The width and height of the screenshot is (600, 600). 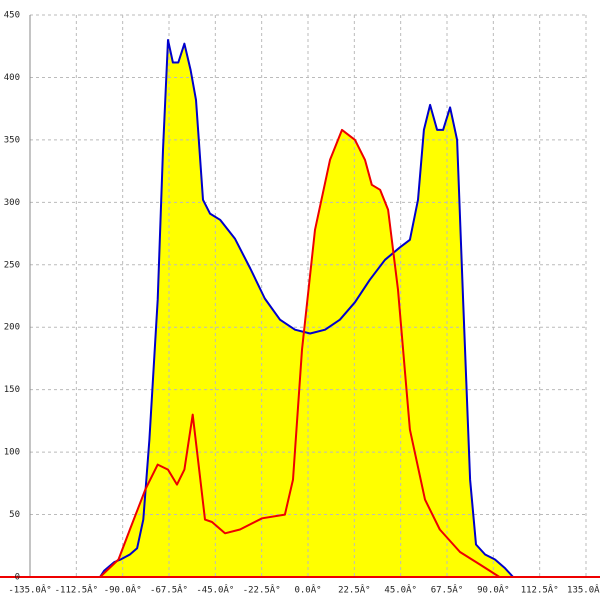 What do you see at coordinates (14, 515) in the screenshot?
I see `y-tick-label: 50` at bounding box center [14, 515].